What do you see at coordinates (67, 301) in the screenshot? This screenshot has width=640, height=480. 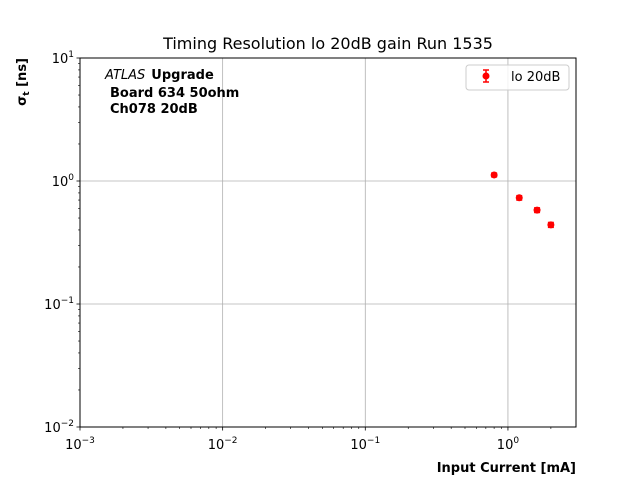 I see `y-tick-label-exponent: −1` at bounding box center [67, 301].